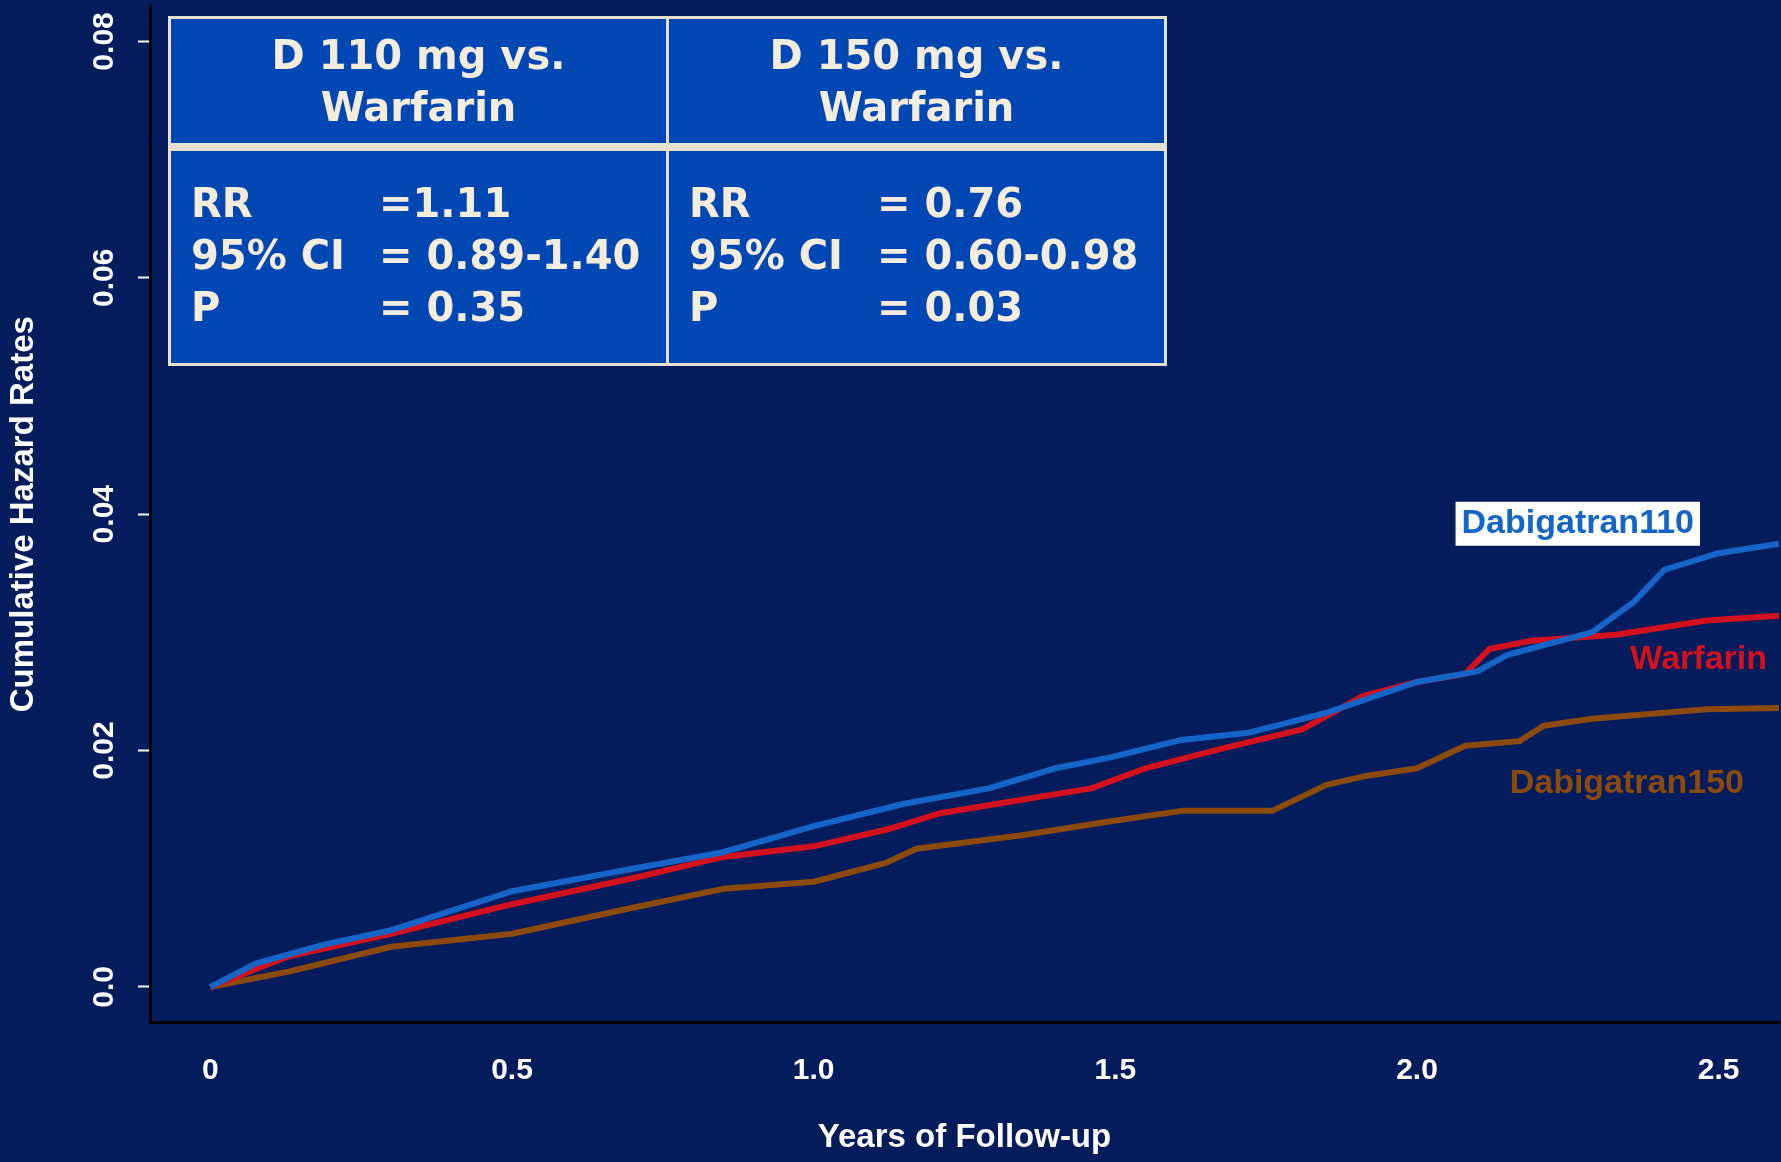  What do you see at coordinates (103, 750) in the screenshot?
I see `y-tick-label: 0.02` at bounding box center [103, 750].